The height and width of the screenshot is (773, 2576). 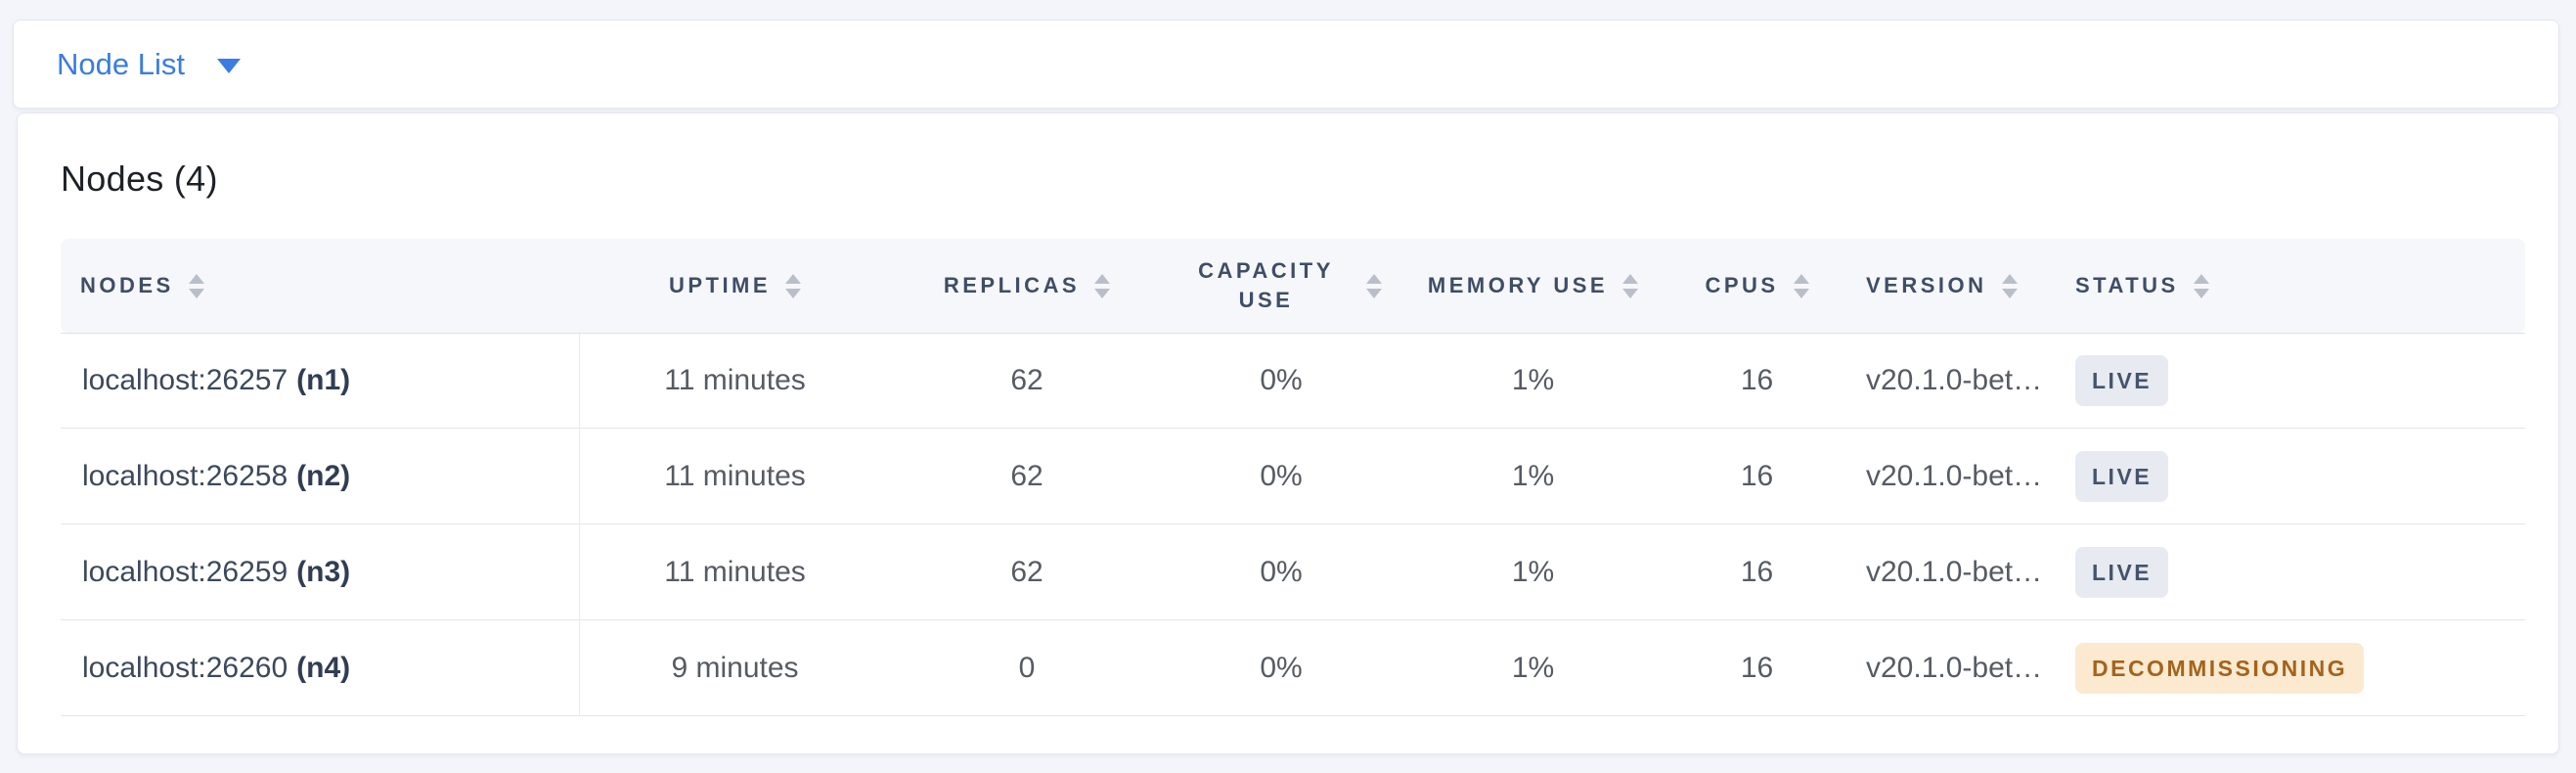 What do you see at coordinates (1518, 285) in the screenshot?
I see `column-header-label: MEMORY USE` at bounding box center [1518, 285].